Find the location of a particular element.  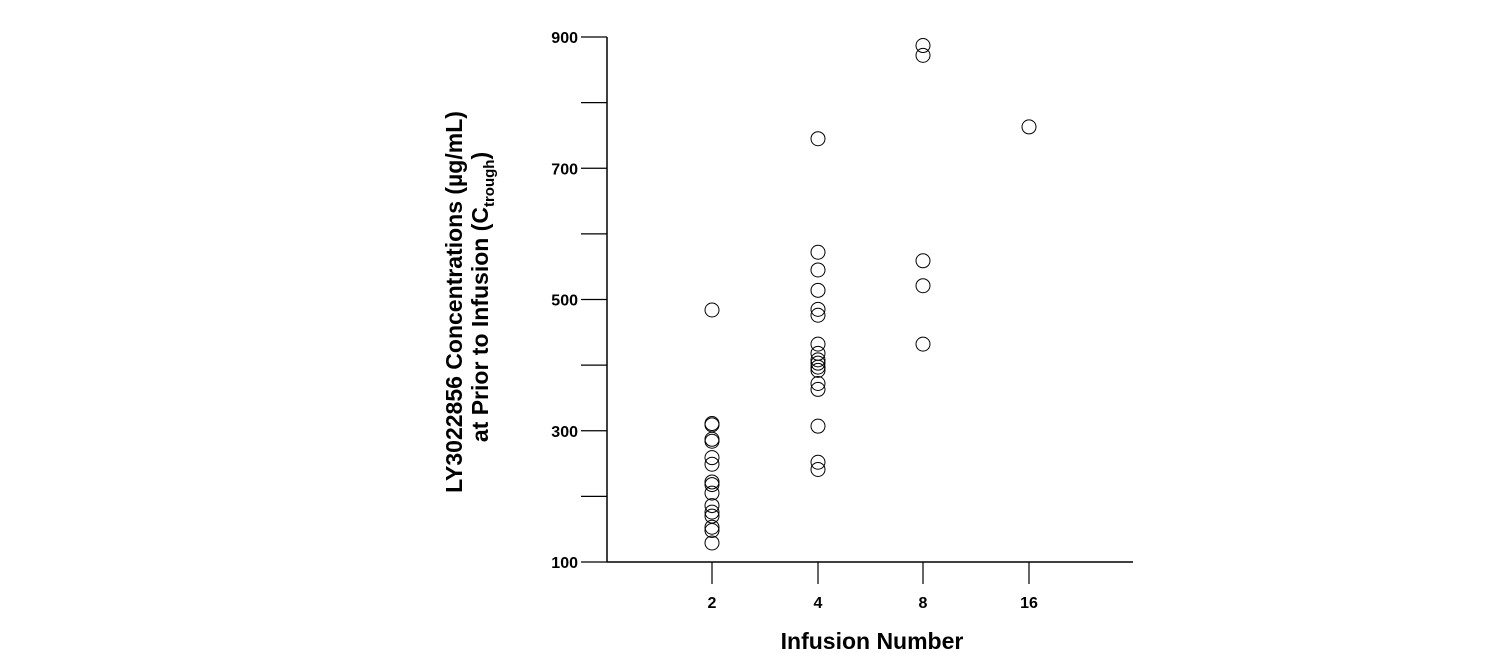

y-axis-title-line1-prefix: LY3022856 Concentrations ( is located at coordinates (454, 340).